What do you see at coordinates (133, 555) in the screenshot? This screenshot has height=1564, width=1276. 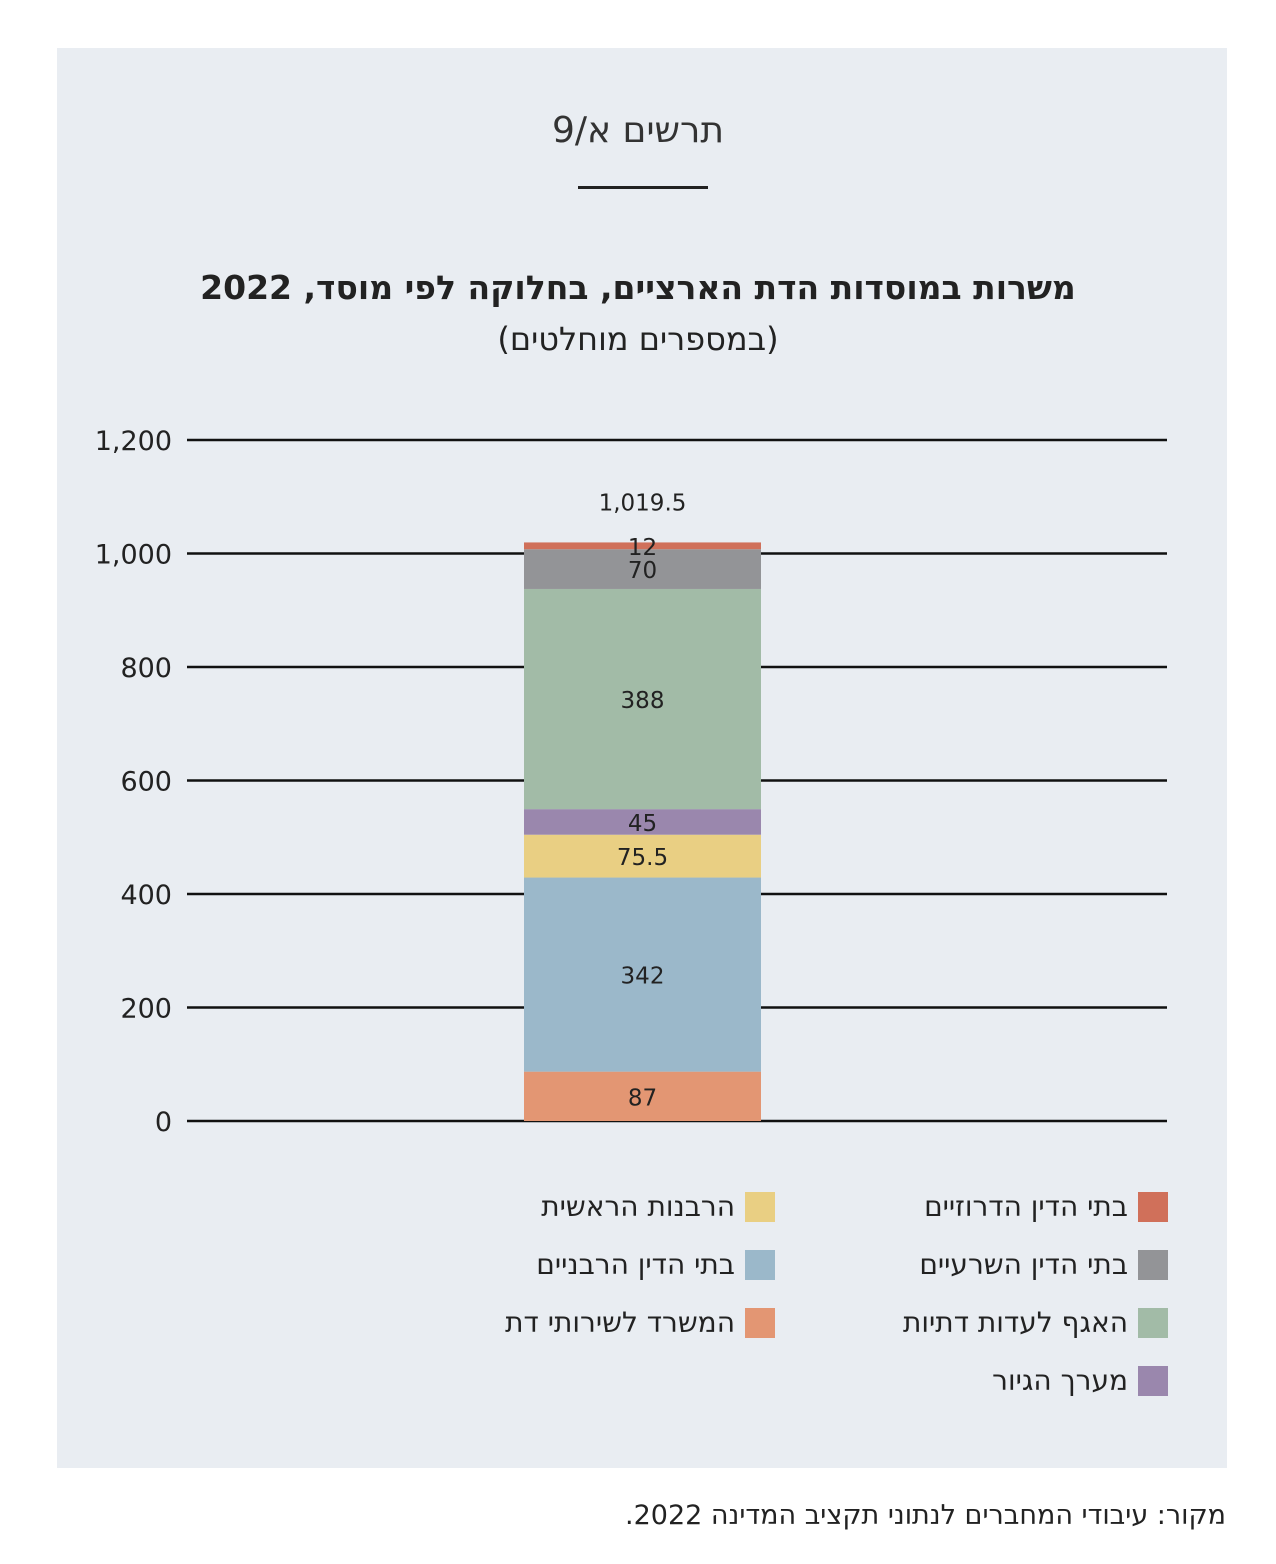 I see `y-tick-label: 1,000` at bounding box center [133, 555].